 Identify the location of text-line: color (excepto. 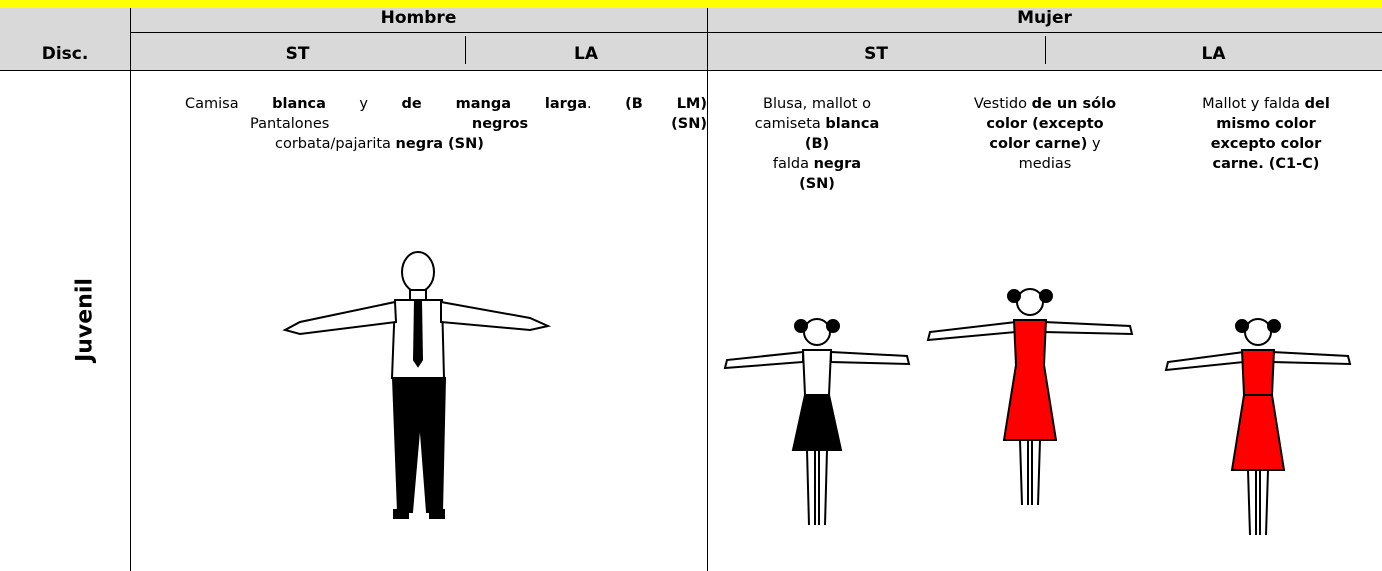
(1045, 124).